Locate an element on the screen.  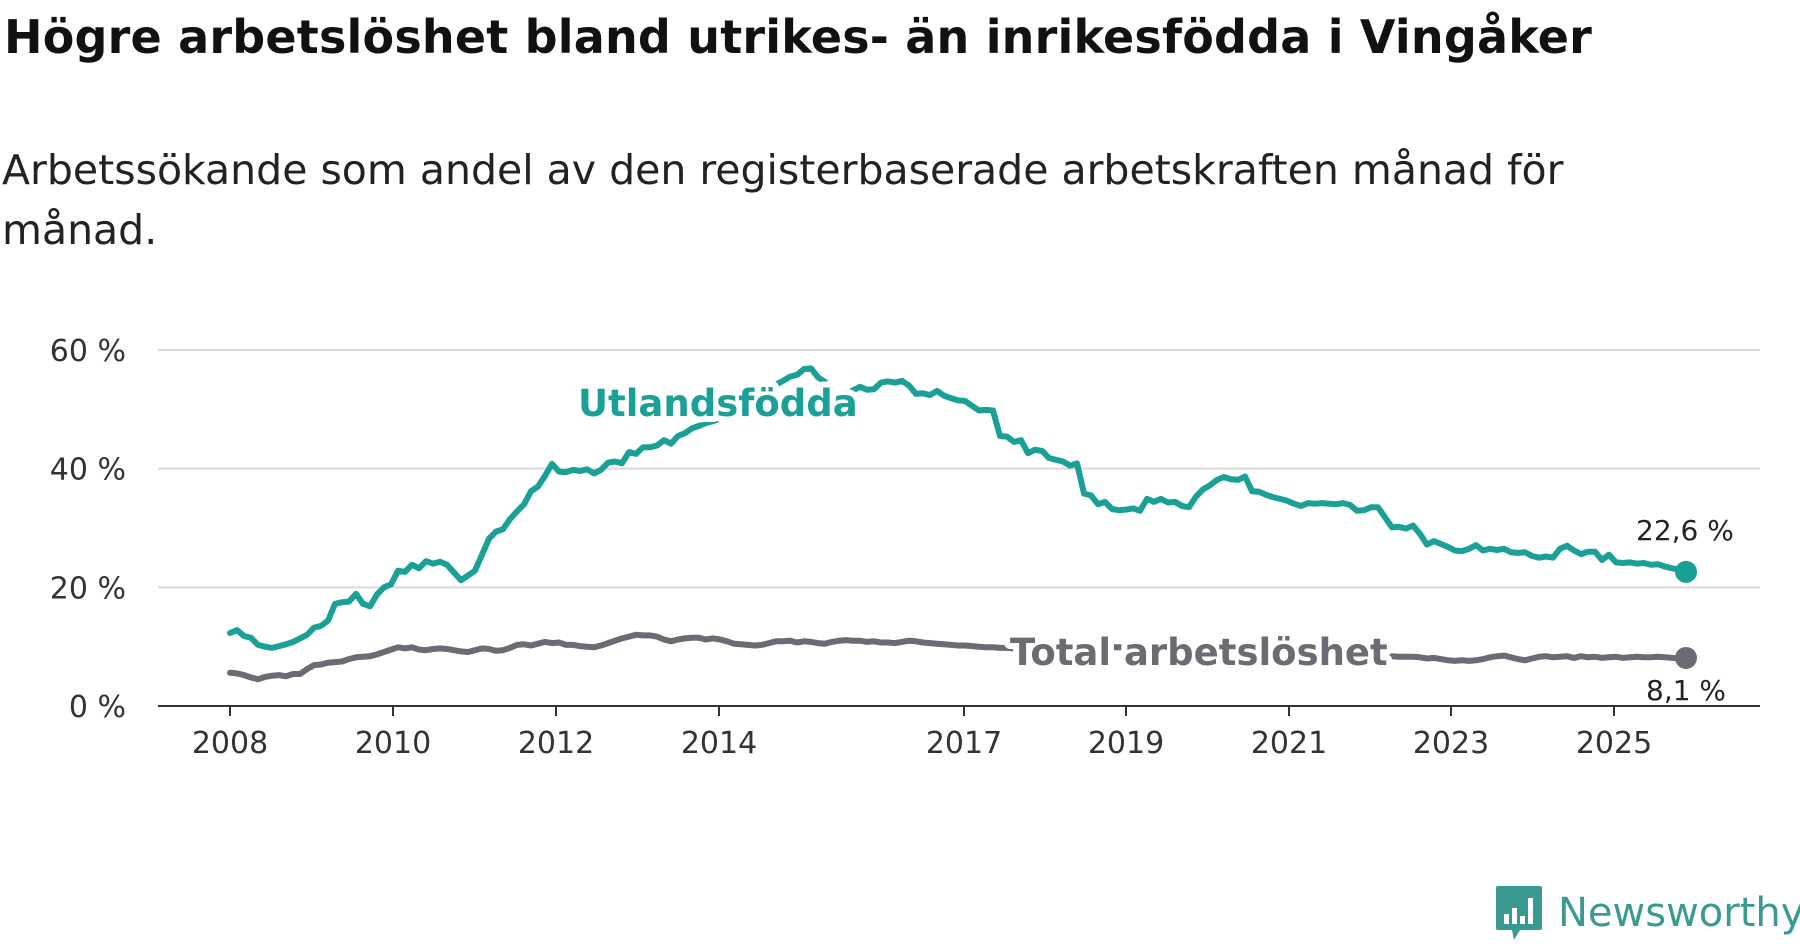
newsworthy-logo: Newsworthy is located at coordinates (1647, 913).